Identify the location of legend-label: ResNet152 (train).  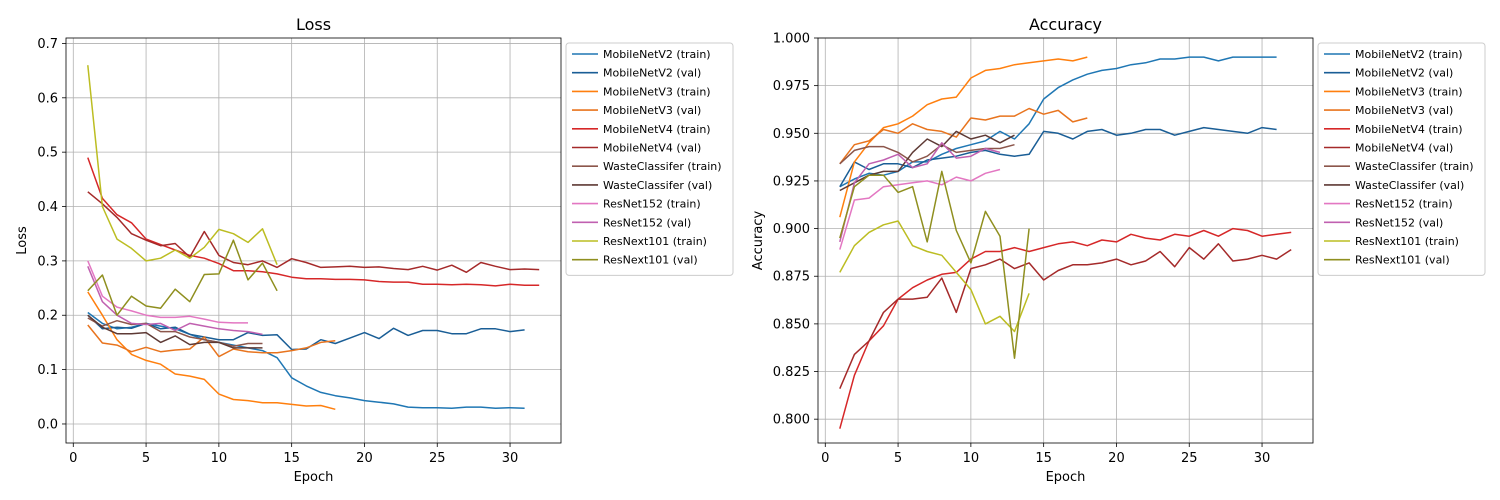
(652, 204).